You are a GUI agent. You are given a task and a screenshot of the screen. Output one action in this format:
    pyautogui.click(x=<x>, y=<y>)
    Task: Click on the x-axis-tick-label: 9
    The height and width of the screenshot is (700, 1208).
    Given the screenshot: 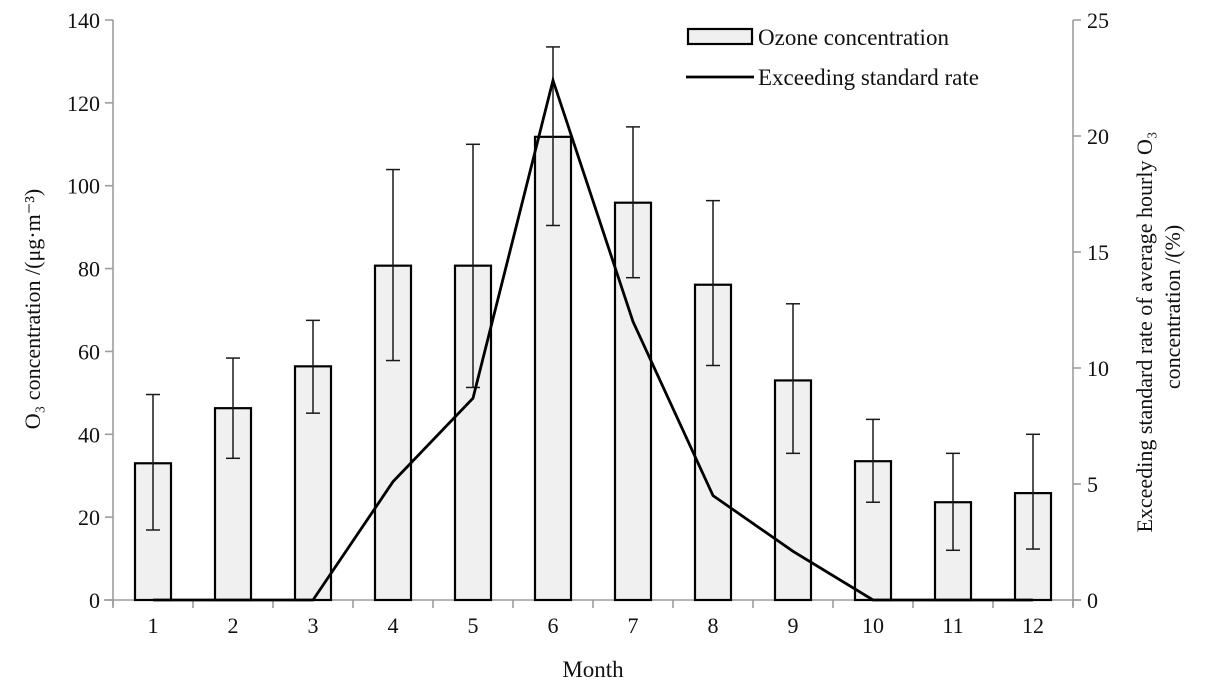 What is the action you would take?
    pyautogui.click(x=793, y=625)
    